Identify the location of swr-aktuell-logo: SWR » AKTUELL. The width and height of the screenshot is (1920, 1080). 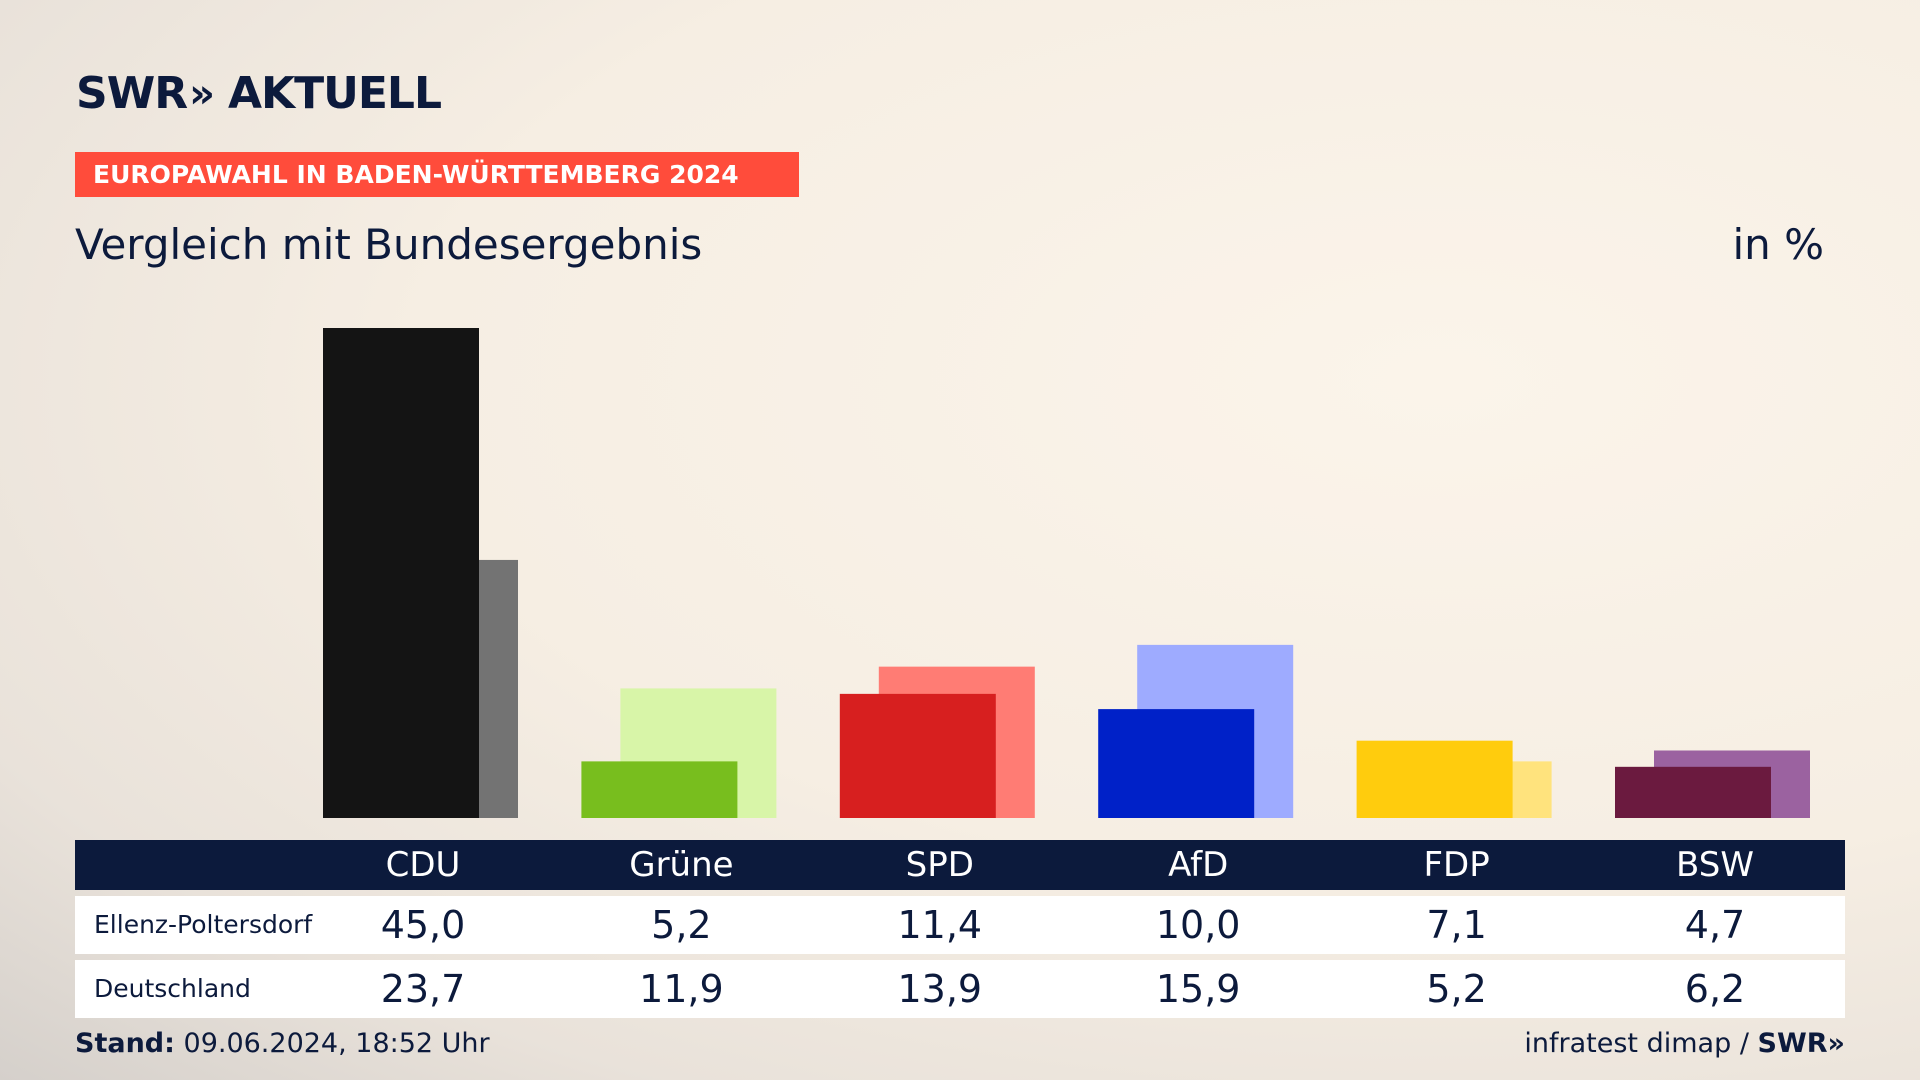
(259, 93).